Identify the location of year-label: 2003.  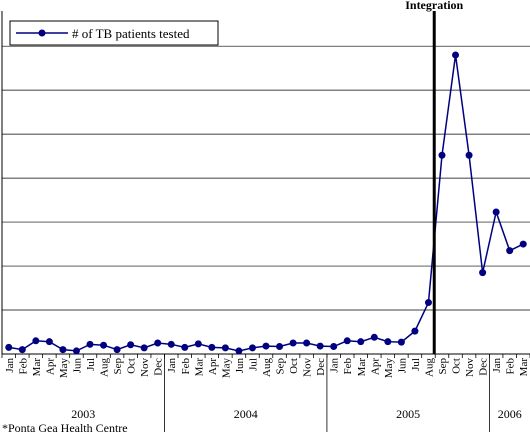
(83, 414).